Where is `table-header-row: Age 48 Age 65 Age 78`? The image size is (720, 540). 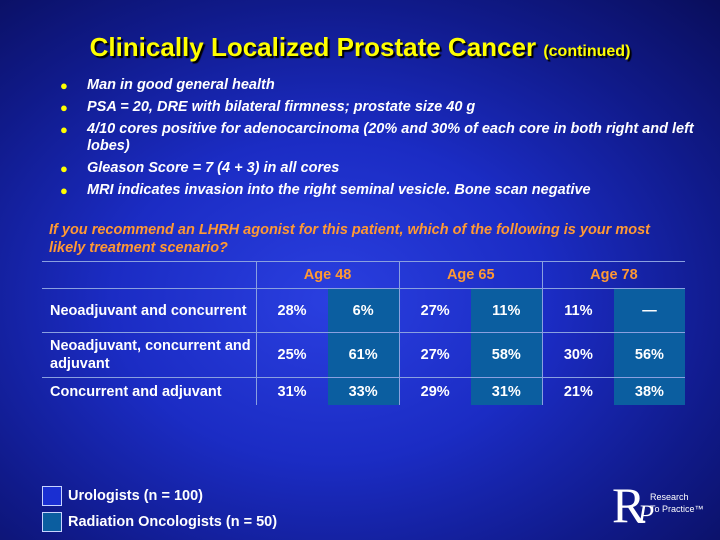 table-header-row: Age 48 Age 65 Age 78 is located at coordinates (363, 275).